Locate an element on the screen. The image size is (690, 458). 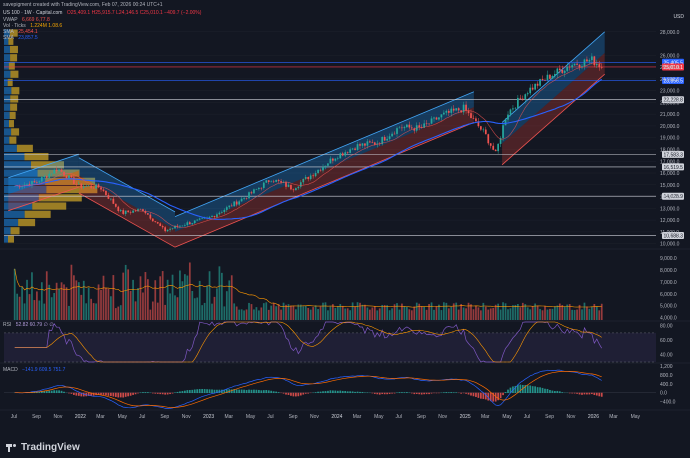
time-axis-label: May is located at coordinates (379, 417).